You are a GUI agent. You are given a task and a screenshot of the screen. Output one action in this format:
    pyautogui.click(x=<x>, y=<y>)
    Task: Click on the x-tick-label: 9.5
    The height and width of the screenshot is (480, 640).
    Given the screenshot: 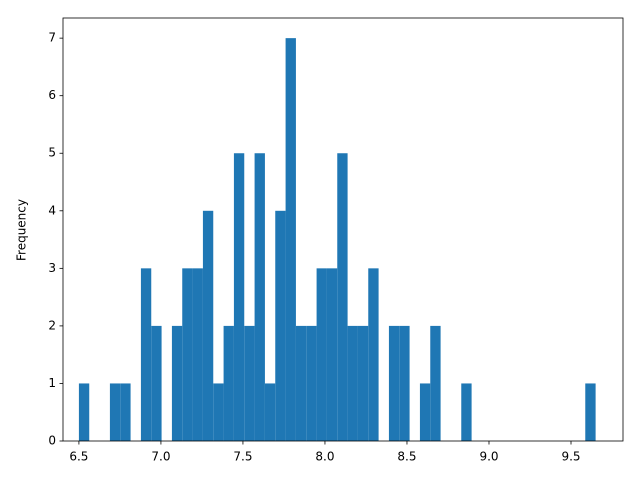 What is the action you would take?
    pyautogui.click(x=570, y=457)
    